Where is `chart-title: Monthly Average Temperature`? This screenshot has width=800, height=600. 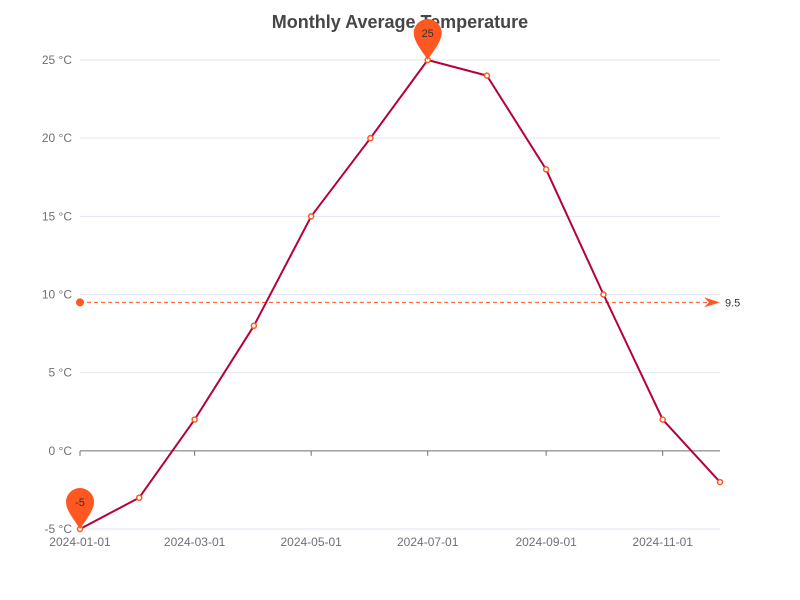
chart-title: Monthly Average Temperature is located at coordinates (400, 22).